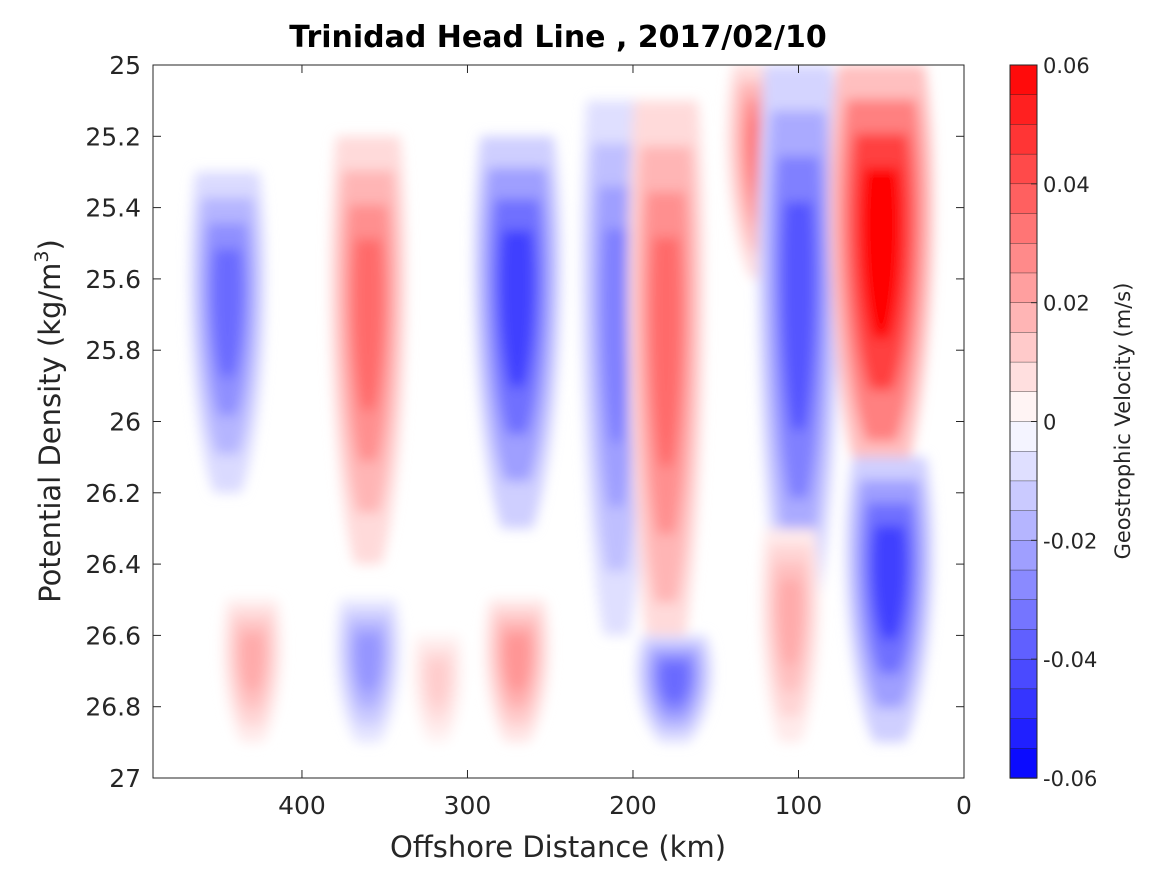 This screenshot has height=880, width=1167. Describe the element at coordinates (125, 65) in the screenshot. I see `y-tick-label: 25` at that location.